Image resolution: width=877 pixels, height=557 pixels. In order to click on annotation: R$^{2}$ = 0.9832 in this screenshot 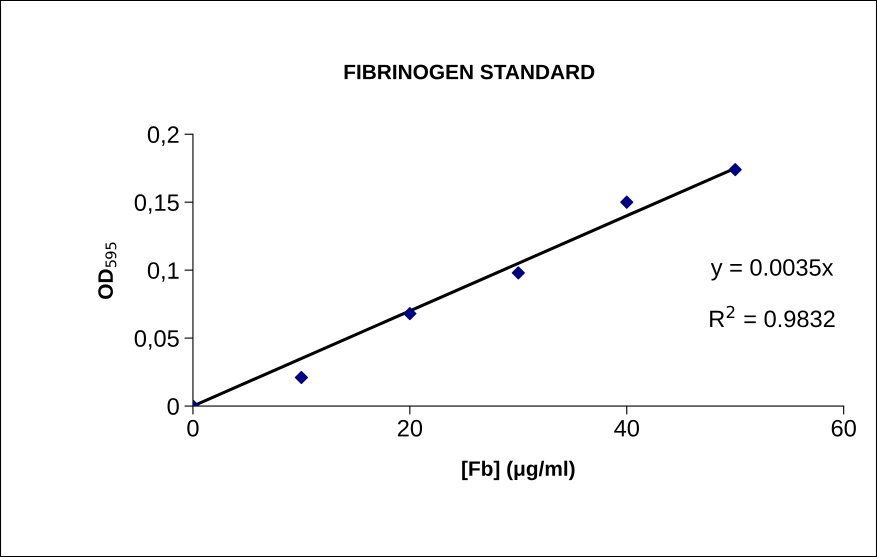, I will do `click(772, 317)`.